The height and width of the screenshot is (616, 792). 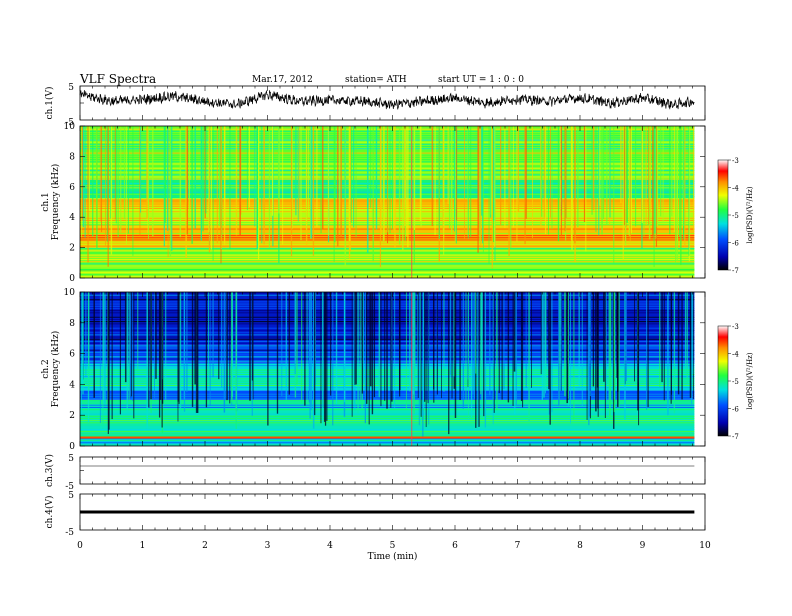 What do you see at coordinates (72, 188) in the screenshot?
I see `ch1-spectrogram-ytick-label: 6` at bounding box center [72, 188].